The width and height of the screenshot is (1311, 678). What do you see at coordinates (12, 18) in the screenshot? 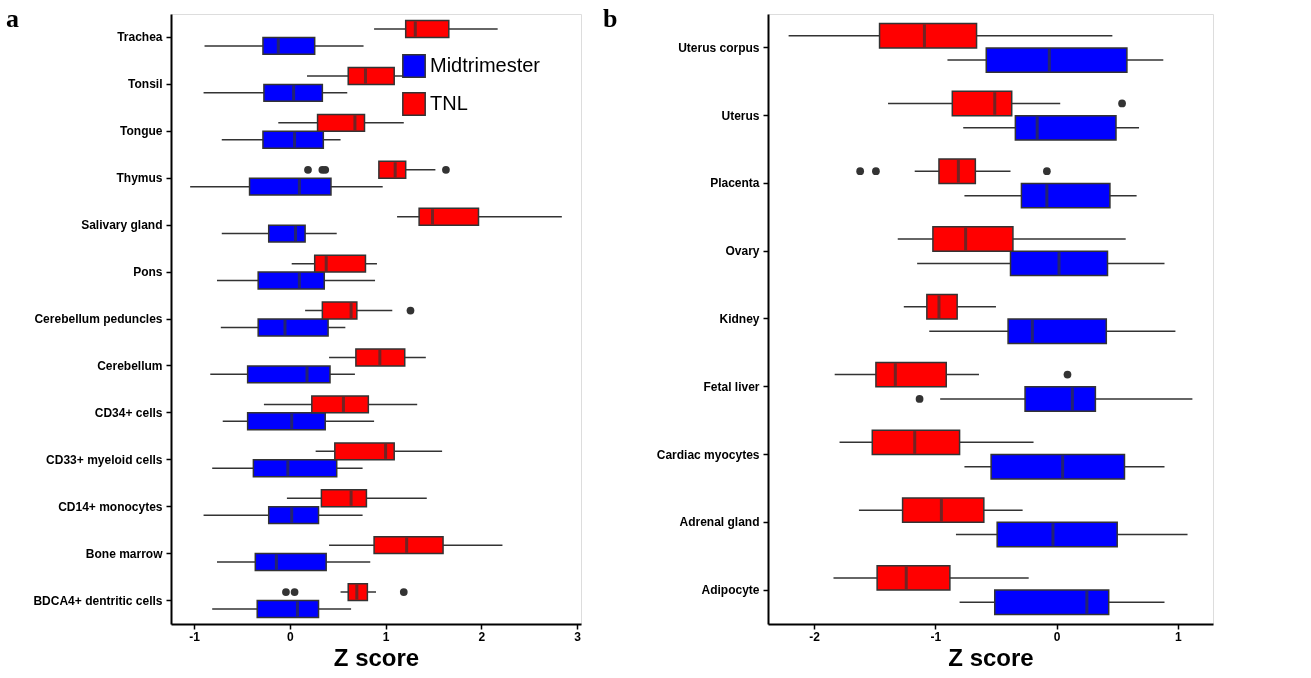
I see `chart-title: a` at bounding box center [12, 18].